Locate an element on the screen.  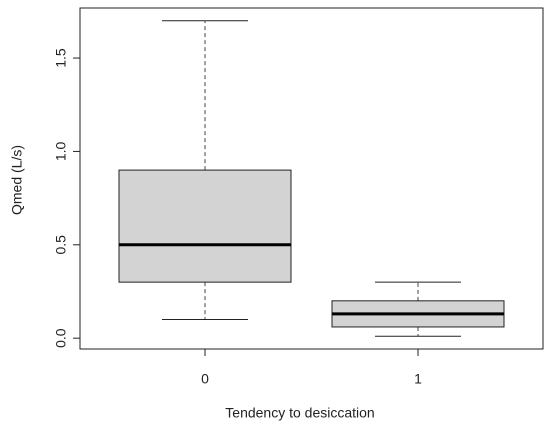
x-tick-label: 0 is located at coordinates (205, 379).